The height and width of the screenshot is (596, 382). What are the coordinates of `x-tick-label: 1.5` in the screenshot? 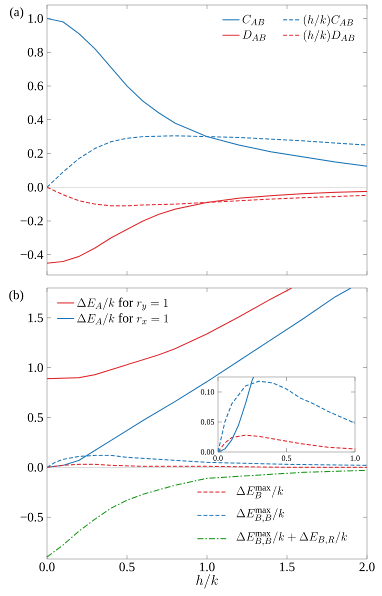 It's located at (287, 567).